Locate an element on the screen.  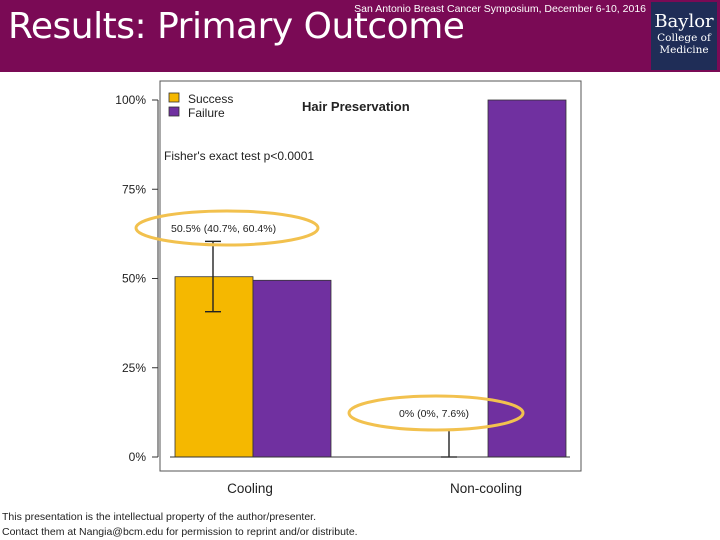
y-tick-label: 0% is located at coordinates (138, 457).